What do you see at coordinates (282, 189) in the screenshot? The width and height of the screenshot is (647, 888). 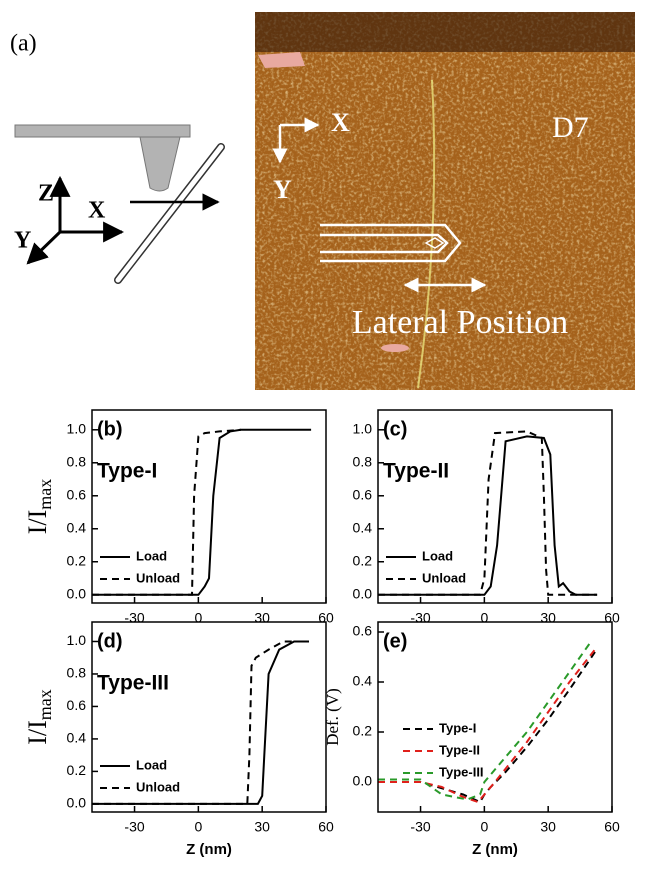 I see `image-axis-label: Y` at bounding box center [282, 189].